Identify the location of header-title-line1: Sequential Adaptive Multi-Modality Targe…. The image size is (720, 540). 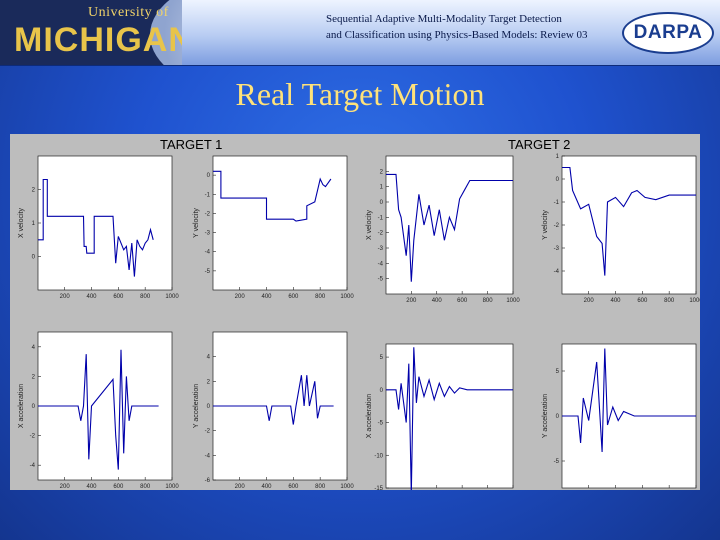
(444, 19).